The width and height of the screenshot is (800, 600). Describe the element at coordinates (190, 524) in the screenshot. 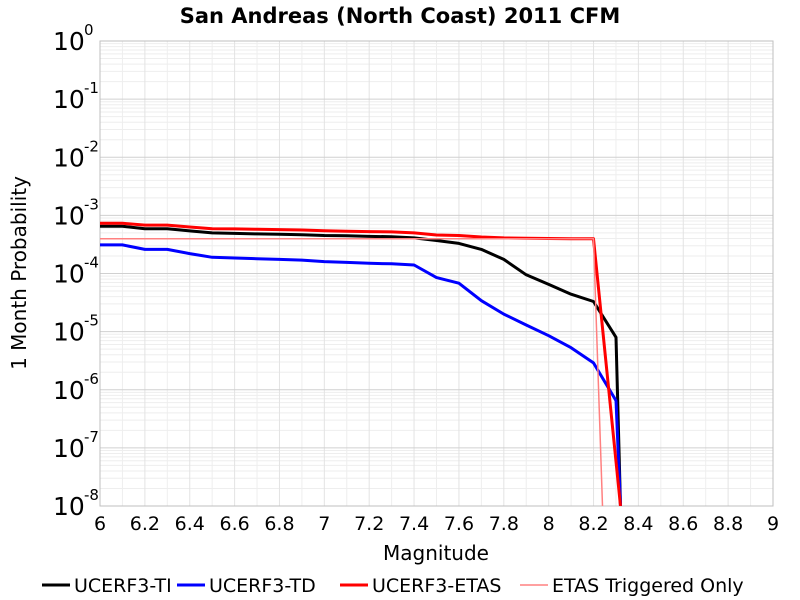

I see `x-tick-label: 6.4` at that location.